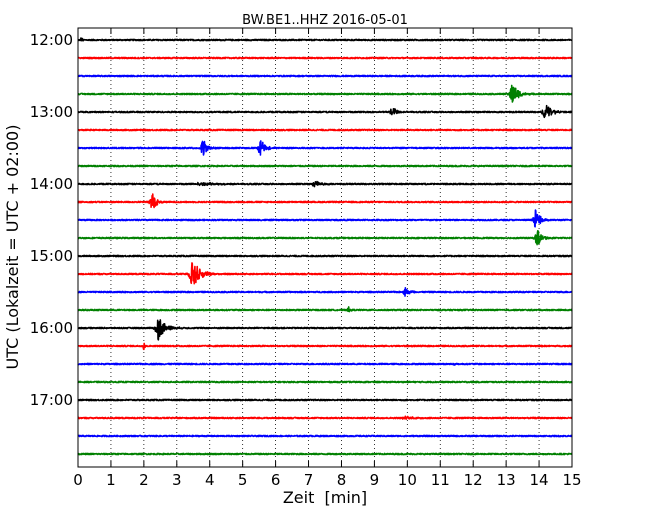 This screenshot has height=520, width=650. Describe the element at coordinates (243, 480) in the screenshot. I see `x-tick-label: 5` at that location.